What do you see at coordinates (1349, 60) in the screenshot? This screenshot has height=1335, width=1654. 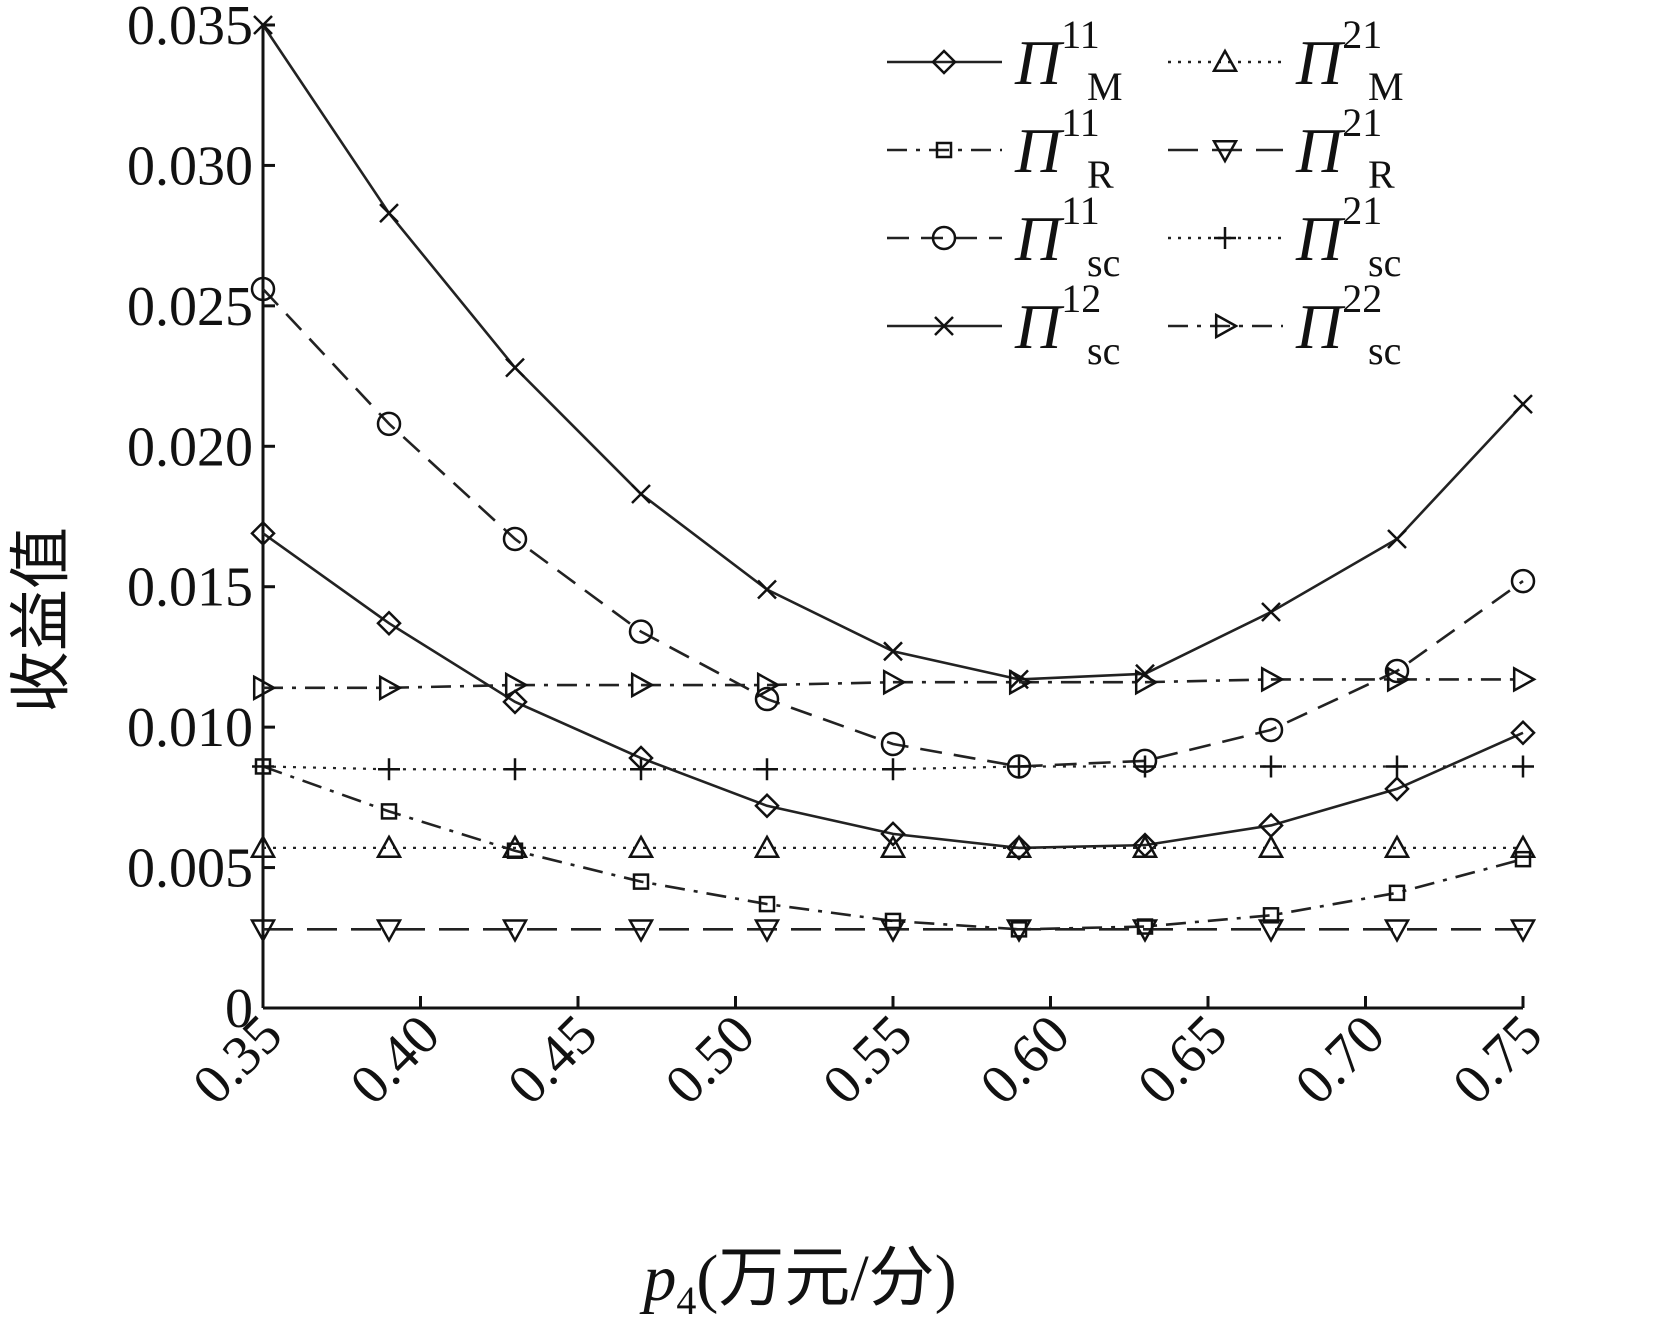 I see `legend-label: Π21 M` at bounding box center [1349, 60].